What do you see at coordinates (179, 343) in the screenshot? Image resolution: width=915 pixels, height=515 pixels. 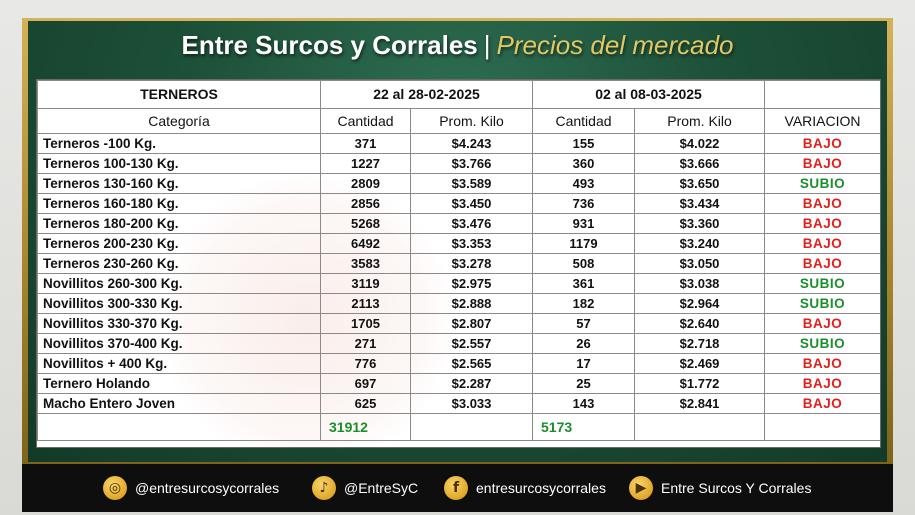 I see `category-cell: Novillitos 370-400 Kg.` at bounding box center [179, 343].